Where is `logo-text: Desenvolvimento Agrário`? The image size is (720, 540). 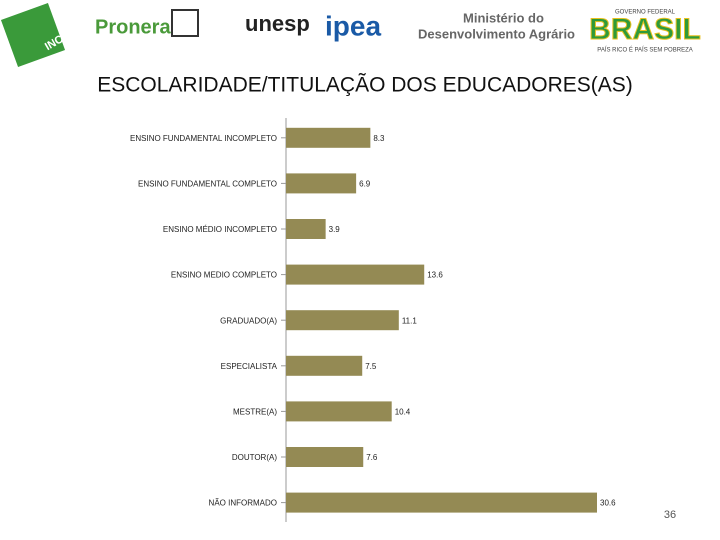
logo-text: Desenvolvimento Agrário is located at coordinates (496, 33).